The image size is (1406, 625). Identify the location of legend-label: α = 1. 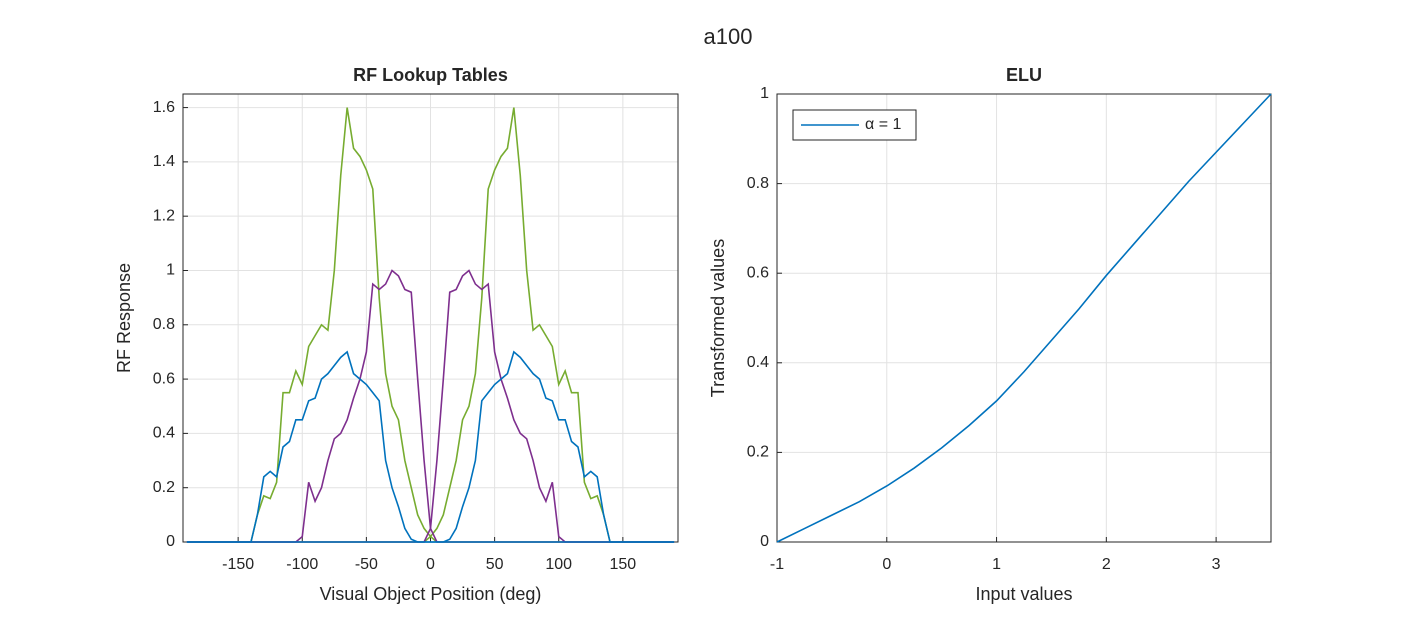
(883, 124).